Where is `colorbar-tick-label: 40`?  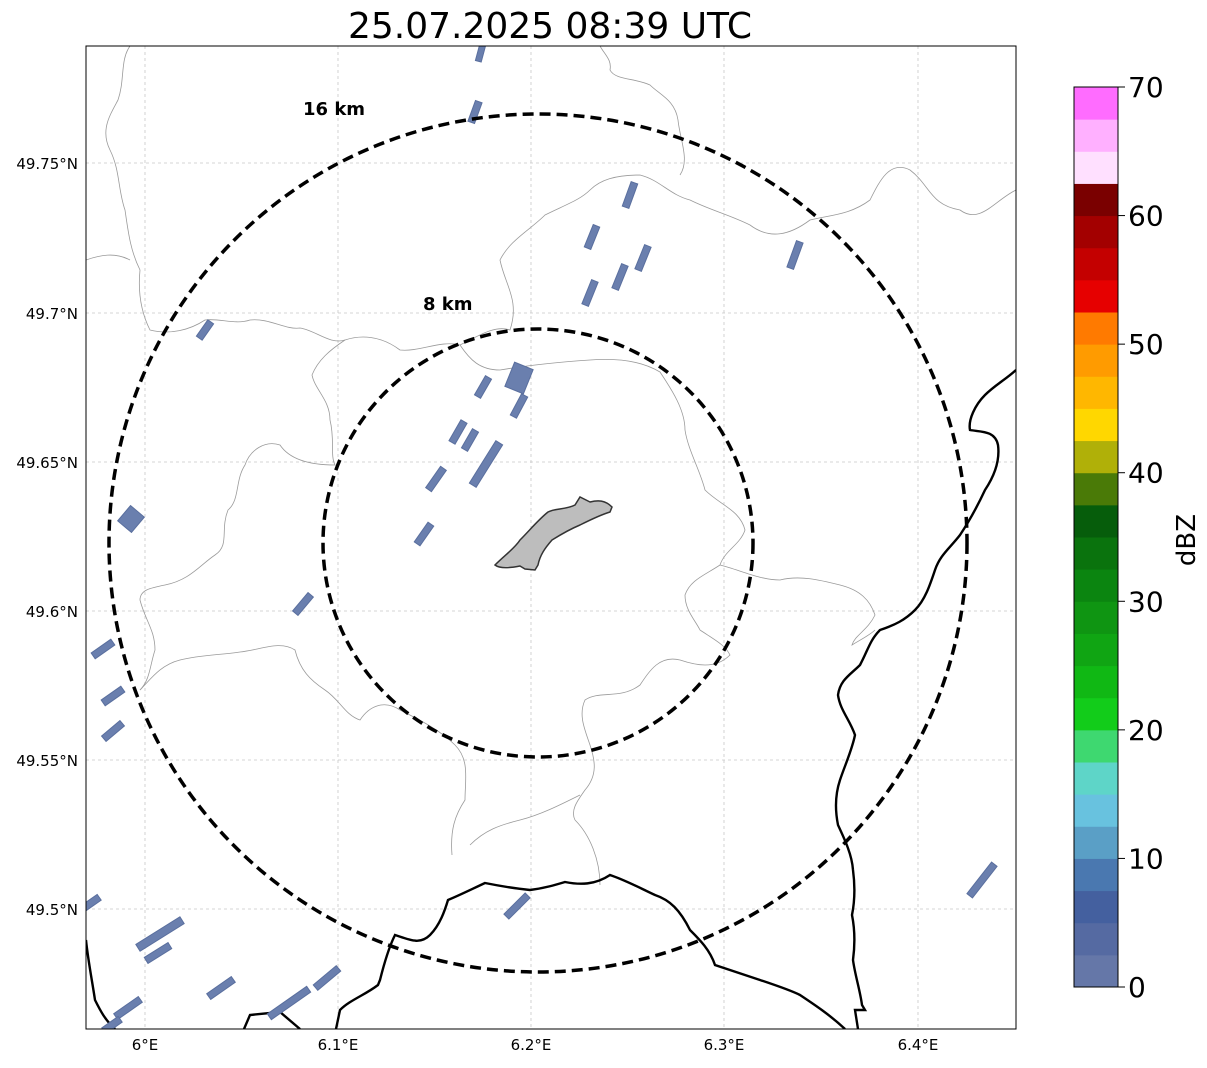 colorbar-tick-label: 40 is located at coordinates (1146, 473).